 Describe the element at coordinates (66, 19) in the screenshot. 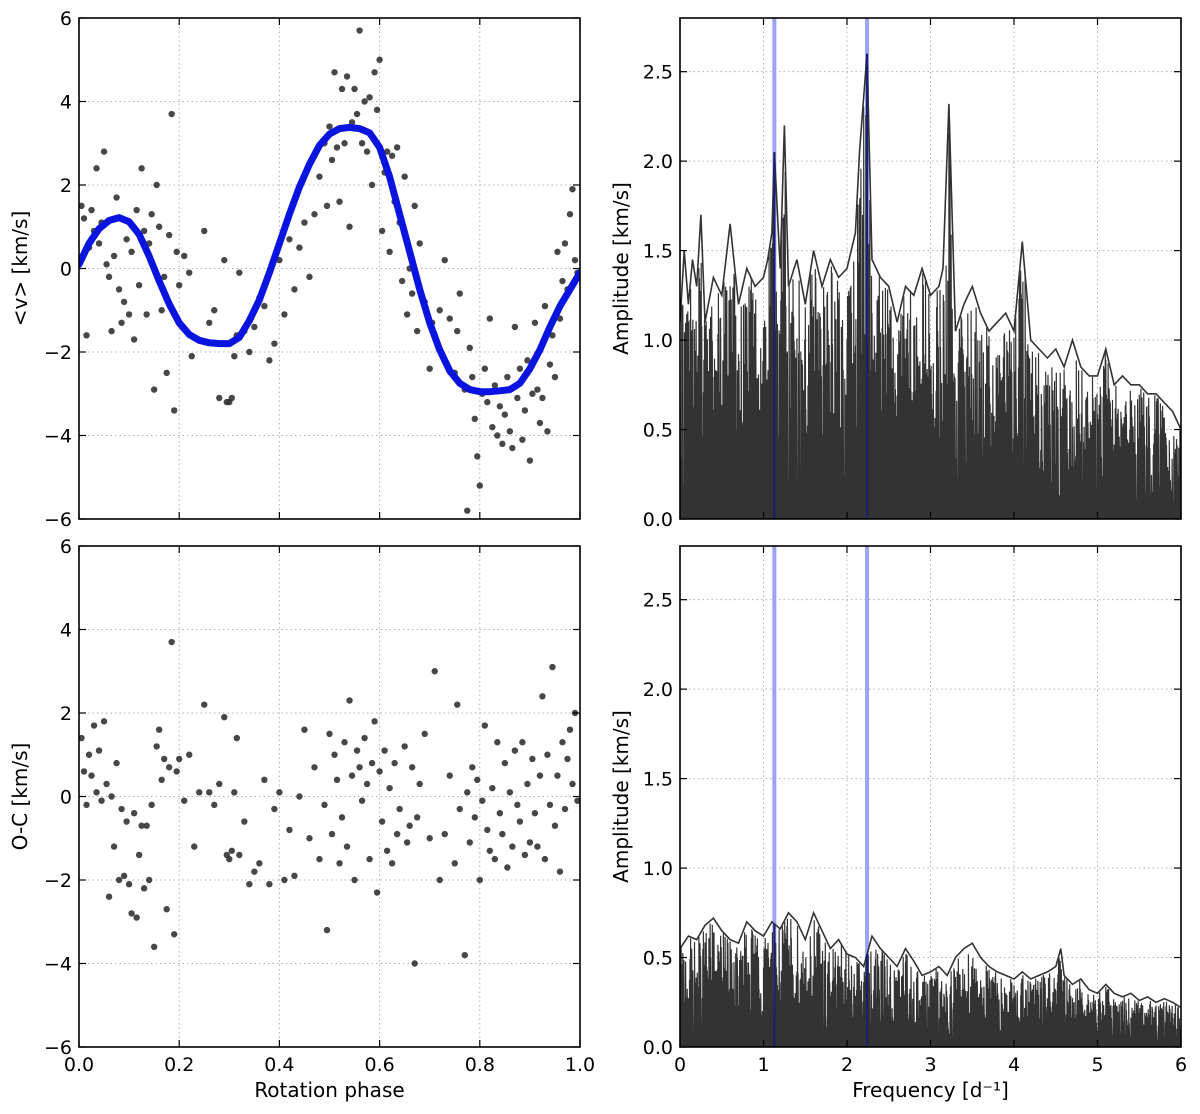

I see `y-tick-label: 6` at that location.